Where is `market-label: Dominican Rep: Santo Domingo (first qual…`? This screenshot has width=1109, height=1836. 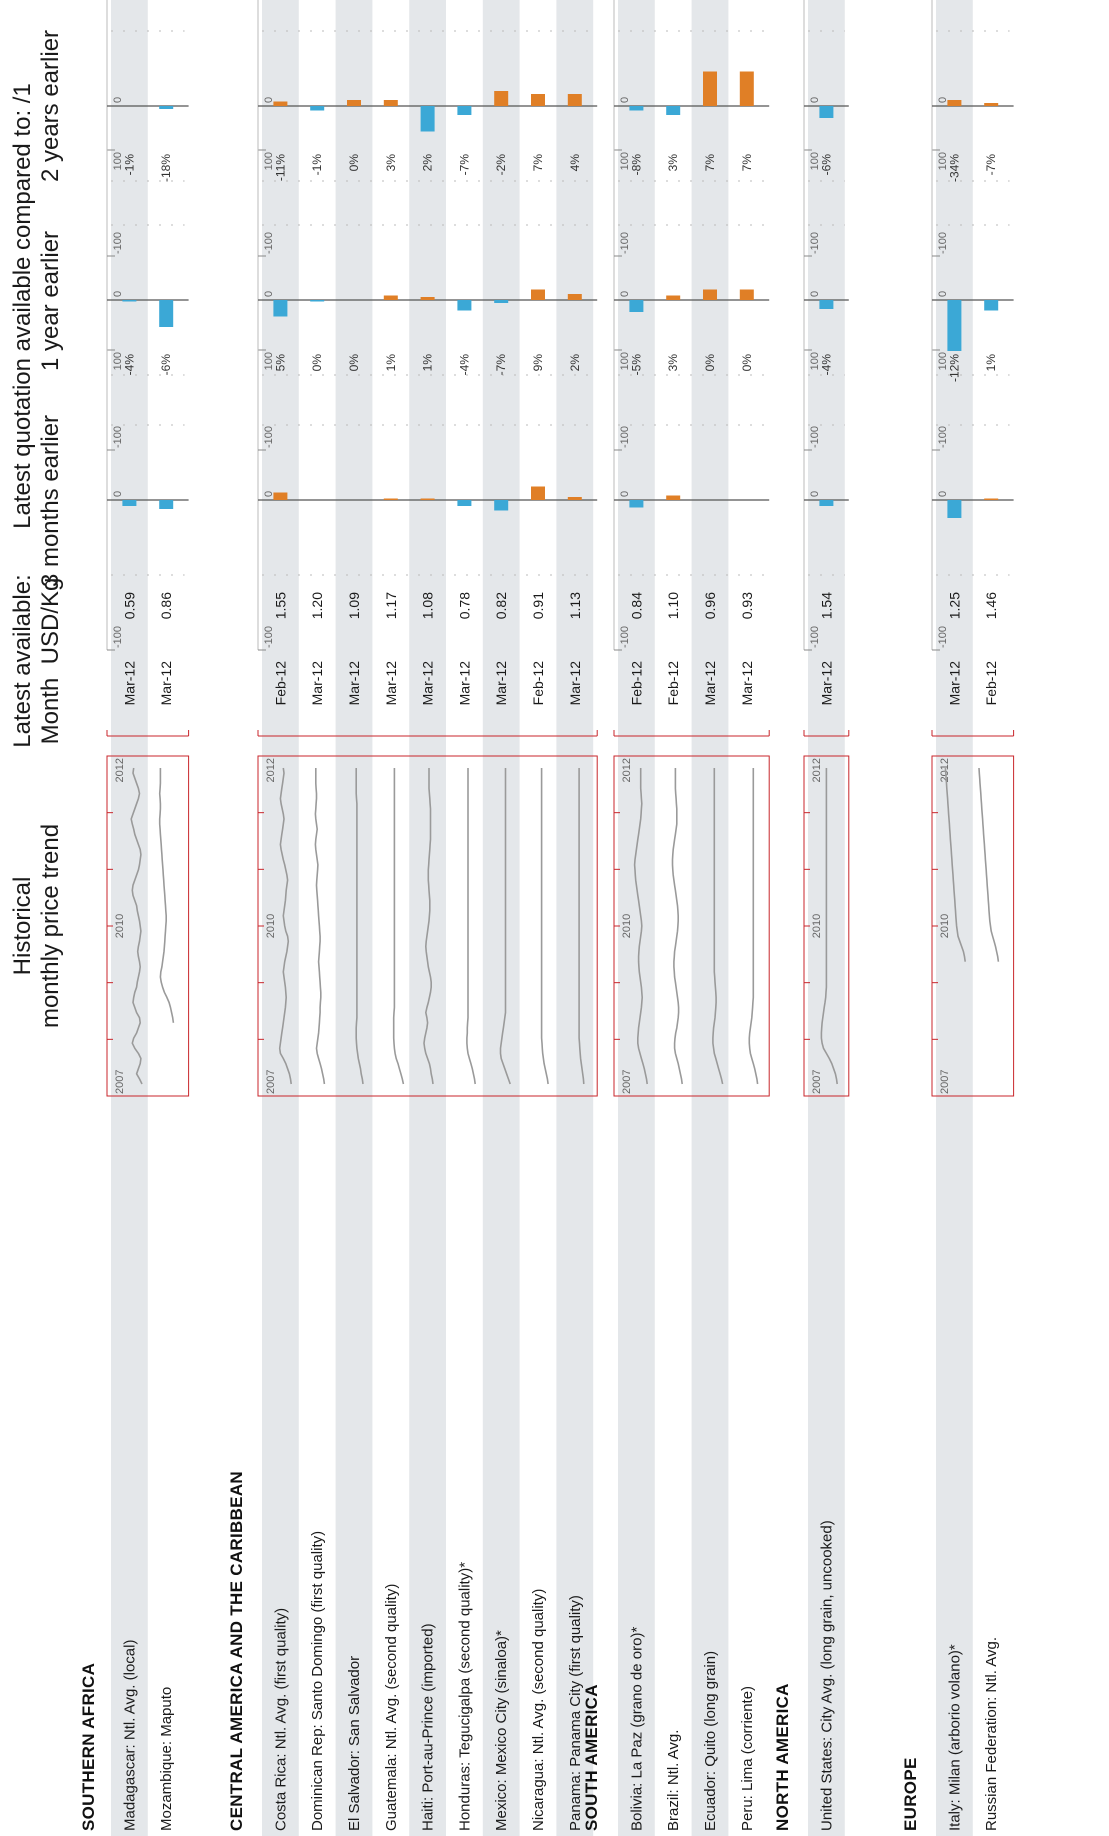 market-label: Dominican Rep: Santo Domingo (first qual… is located at coordinates (317, 1681).